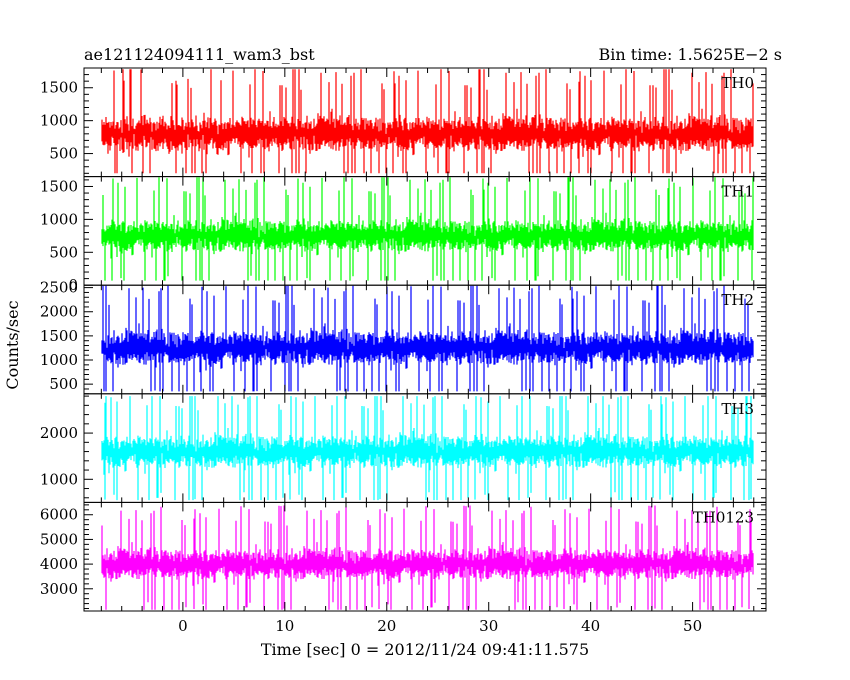 This screenshot has width=850, height=680. Describe the element at coordinates (284, 626) in the screenshot. I see `x-tick-label: 10` at that location.